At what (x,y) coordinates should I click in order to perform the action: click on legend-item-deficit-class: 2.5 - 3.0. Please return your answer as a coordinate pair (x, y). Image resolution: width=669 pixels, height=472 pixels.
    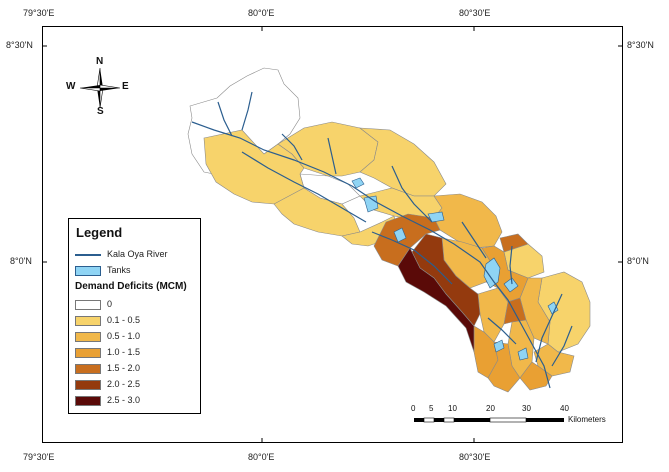
    Looking at the image, I should click on (107, 400).